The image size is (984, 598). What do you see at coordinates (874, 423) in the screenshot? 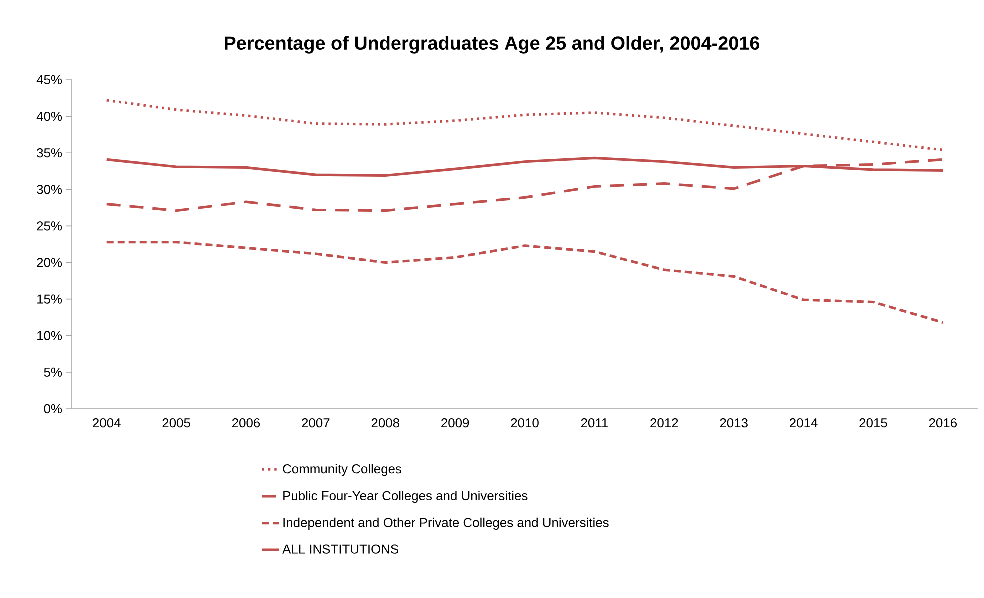
I see `x-tick-label: 2015` at bounding box center [874, 423].